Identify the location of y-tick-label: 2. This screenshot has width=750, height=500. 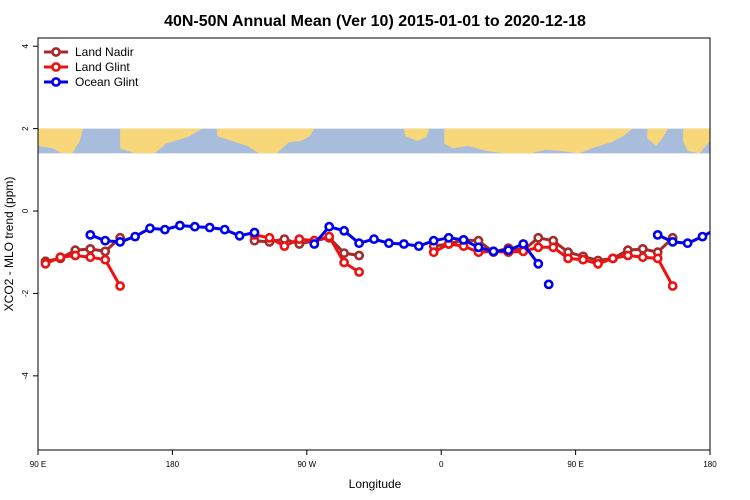
(25, 128).